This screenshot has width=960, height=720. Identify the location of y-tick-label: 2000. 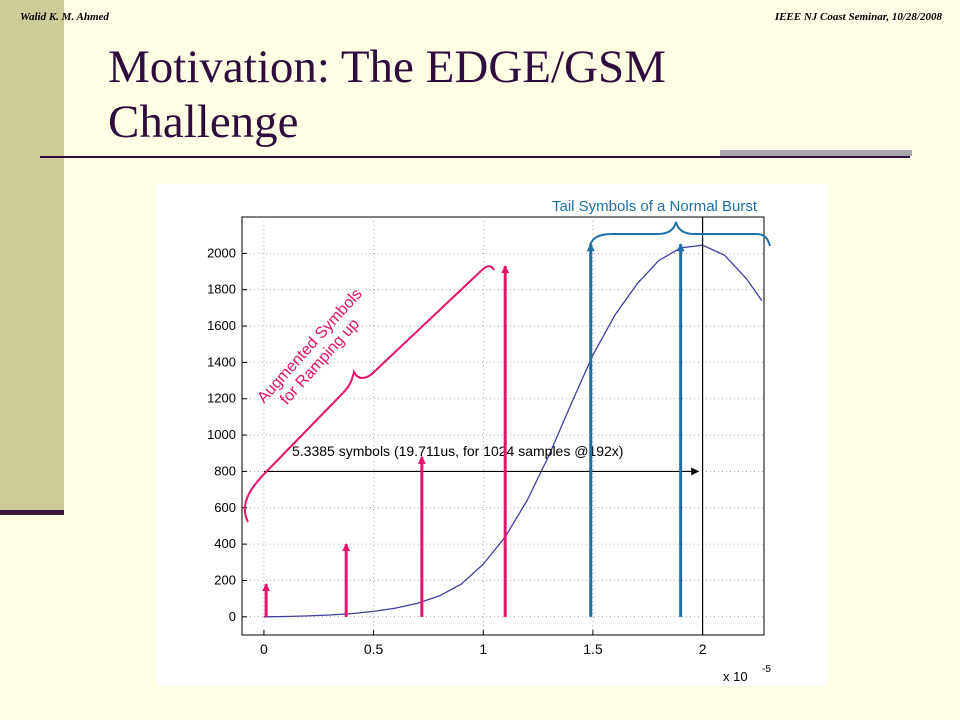
(221, 252).